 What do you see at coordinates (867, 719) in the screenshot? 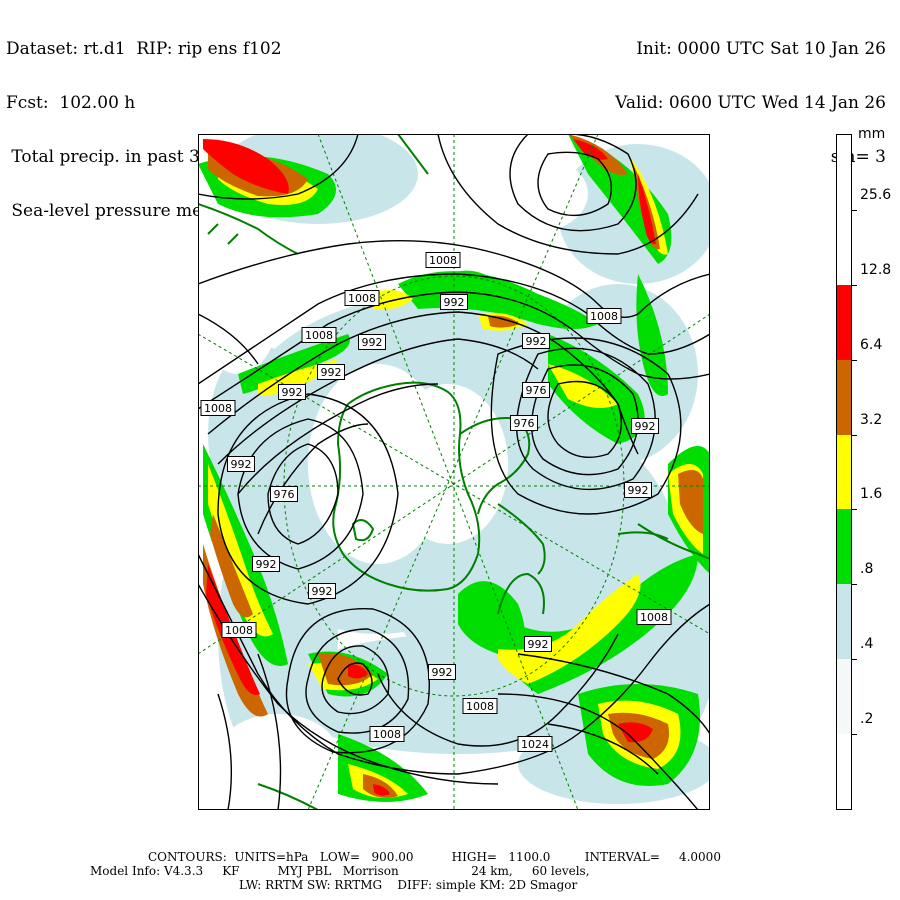
I see `colorbar-label: .2` at bounding box center [867, 719].